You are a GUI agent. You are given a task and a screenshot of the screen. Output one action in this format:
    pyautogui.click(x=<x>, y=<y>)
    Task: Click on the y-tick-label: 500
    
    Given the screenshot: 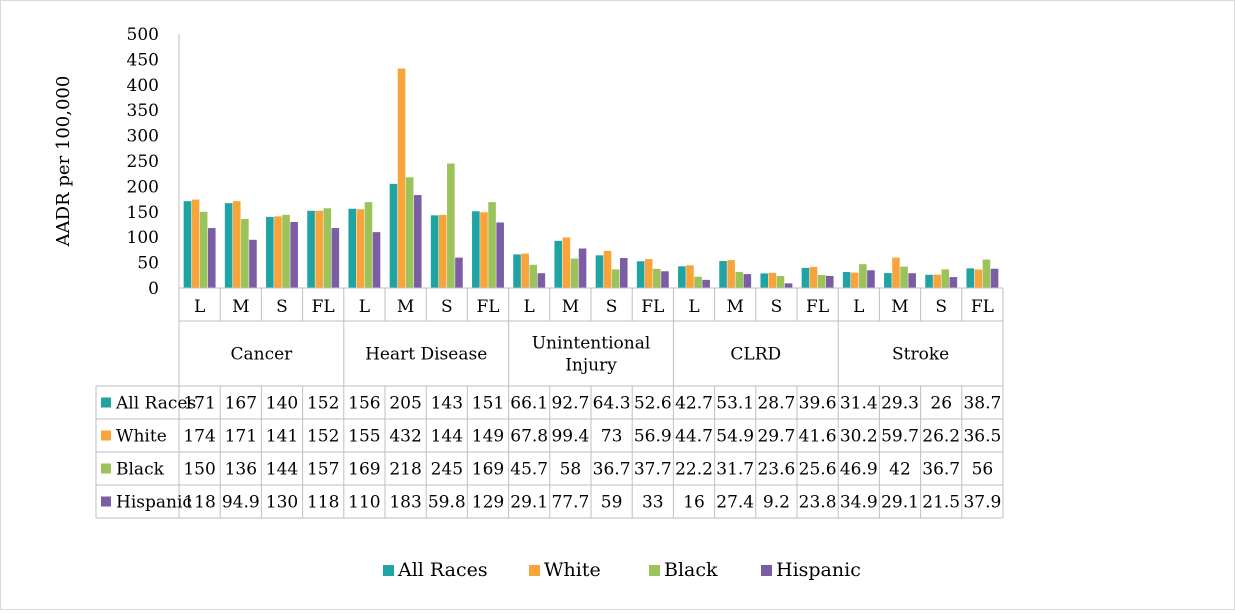 What is the action you would take?
    pyautogui.click(x=143, y=35)
    